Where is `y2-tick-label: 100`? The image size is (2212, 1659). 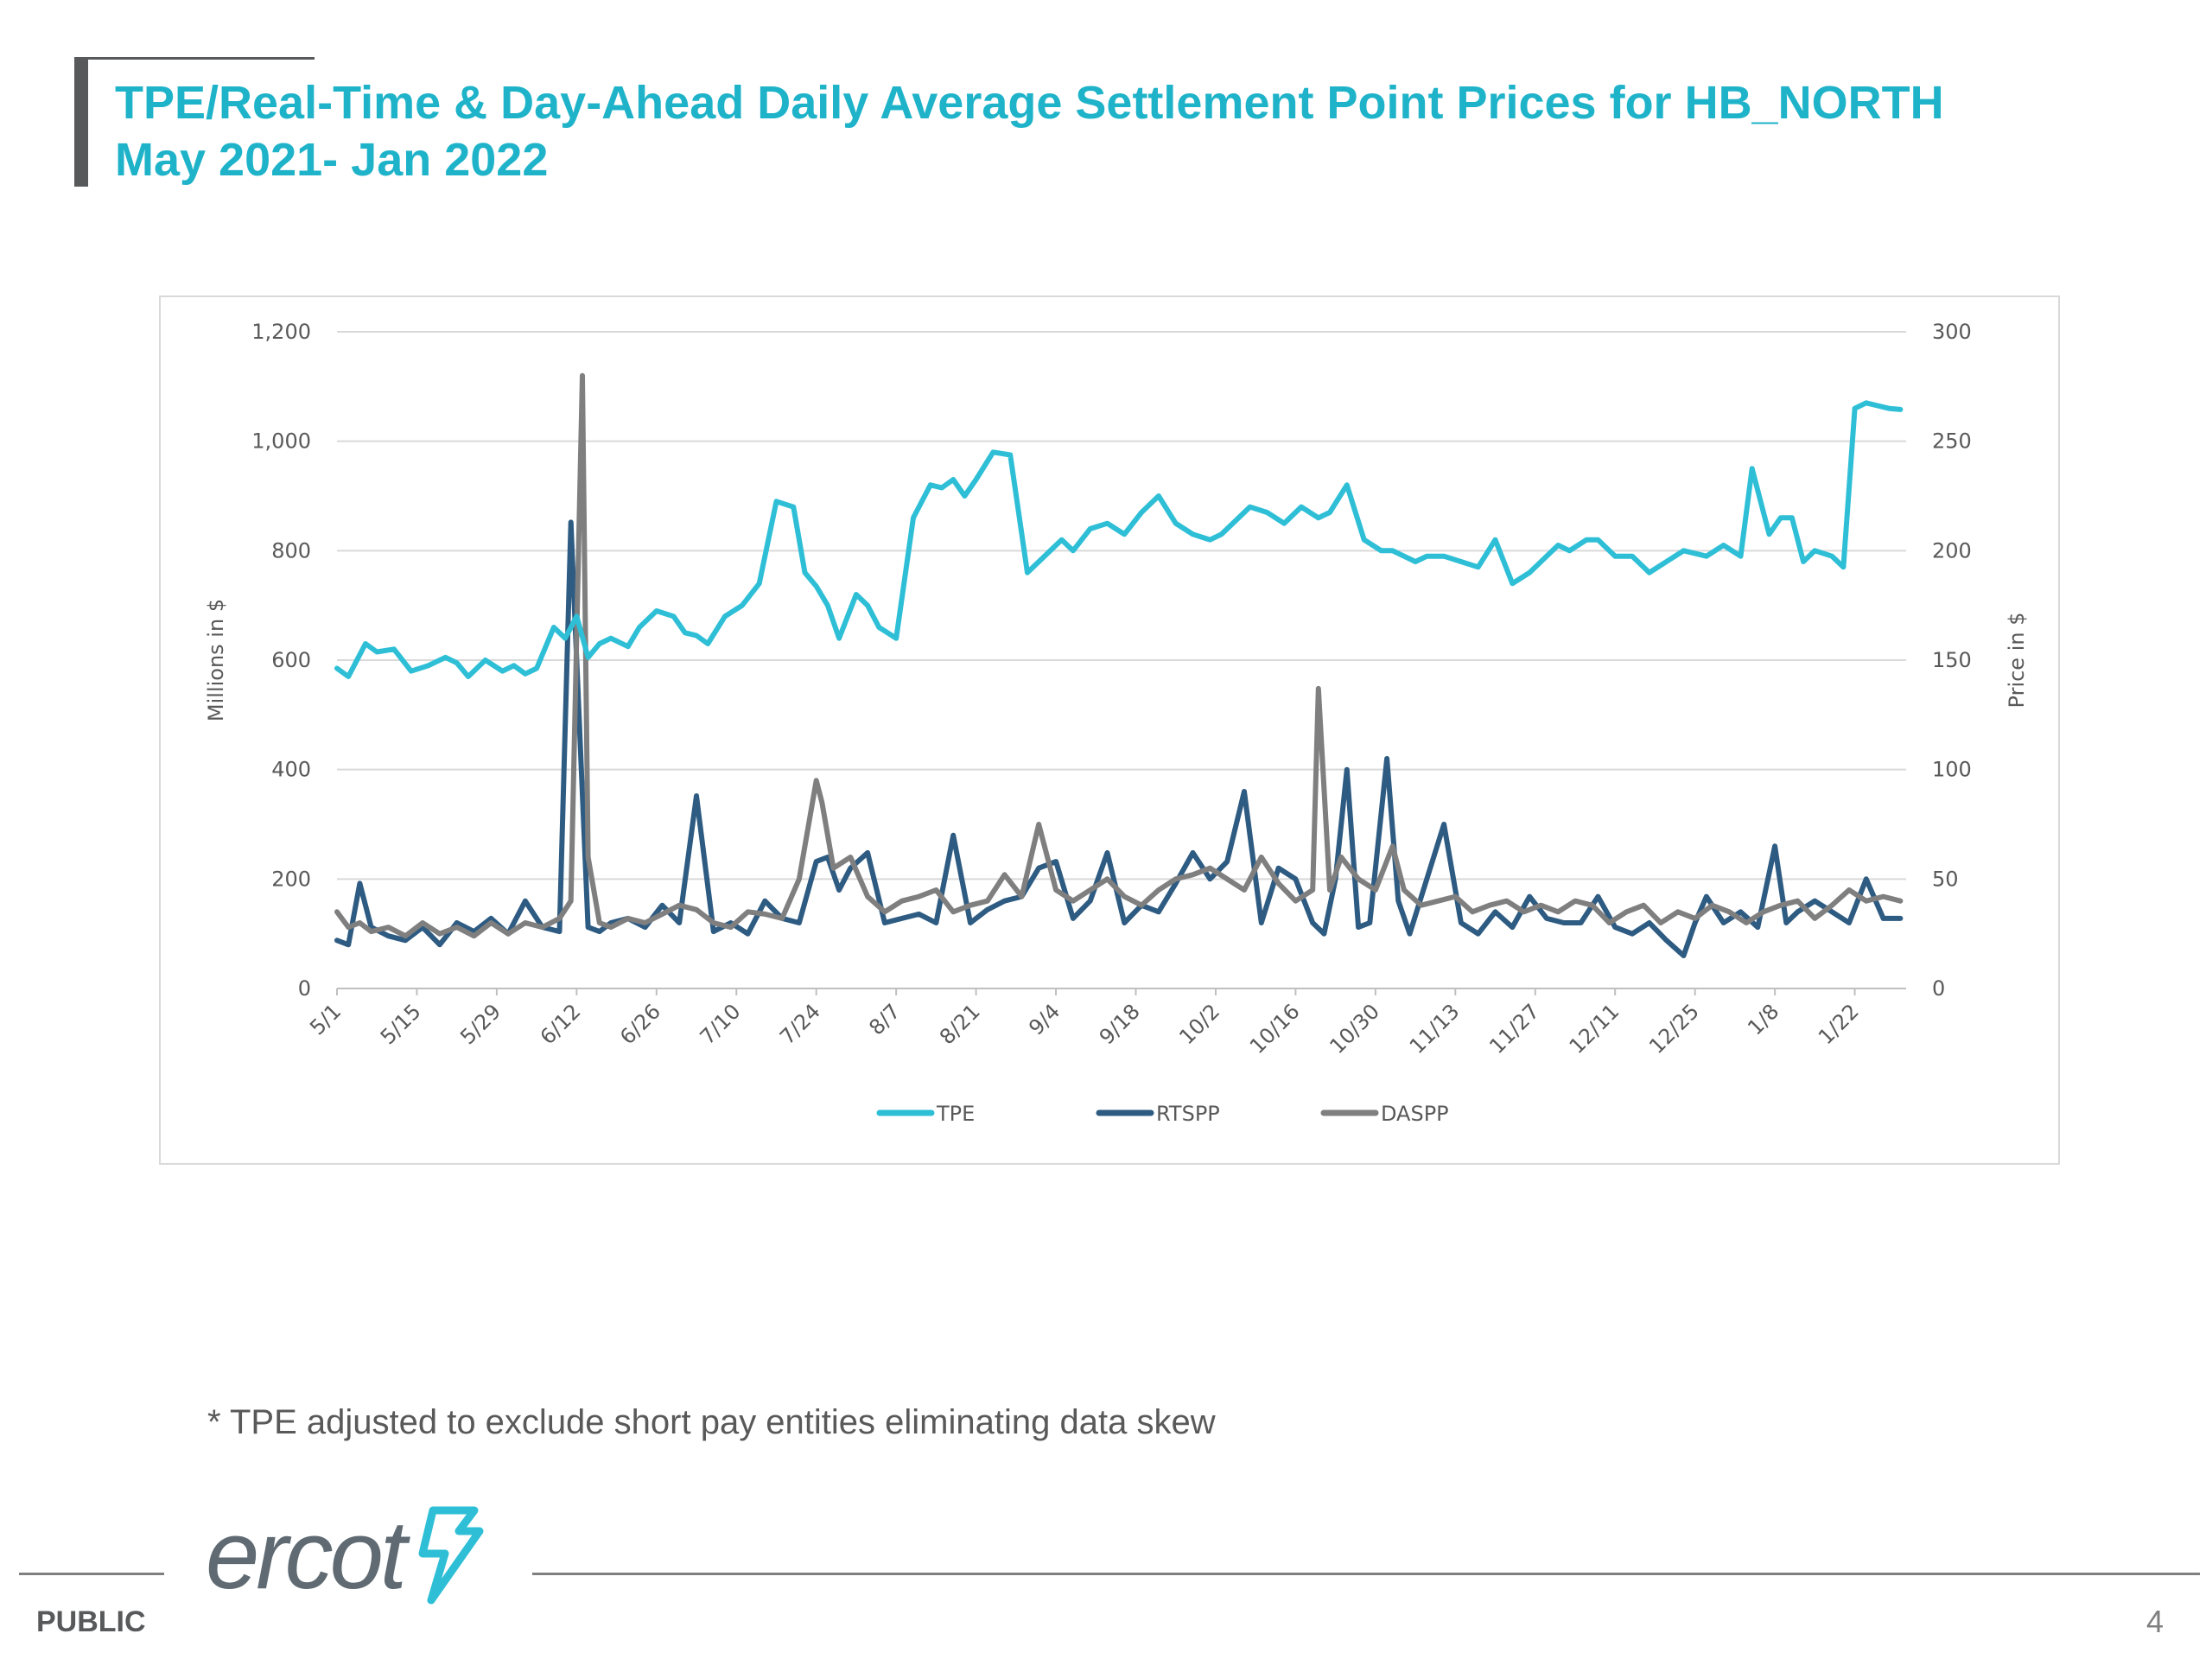
y2-tick-label: 100 is located at coordinates (1952, 770).